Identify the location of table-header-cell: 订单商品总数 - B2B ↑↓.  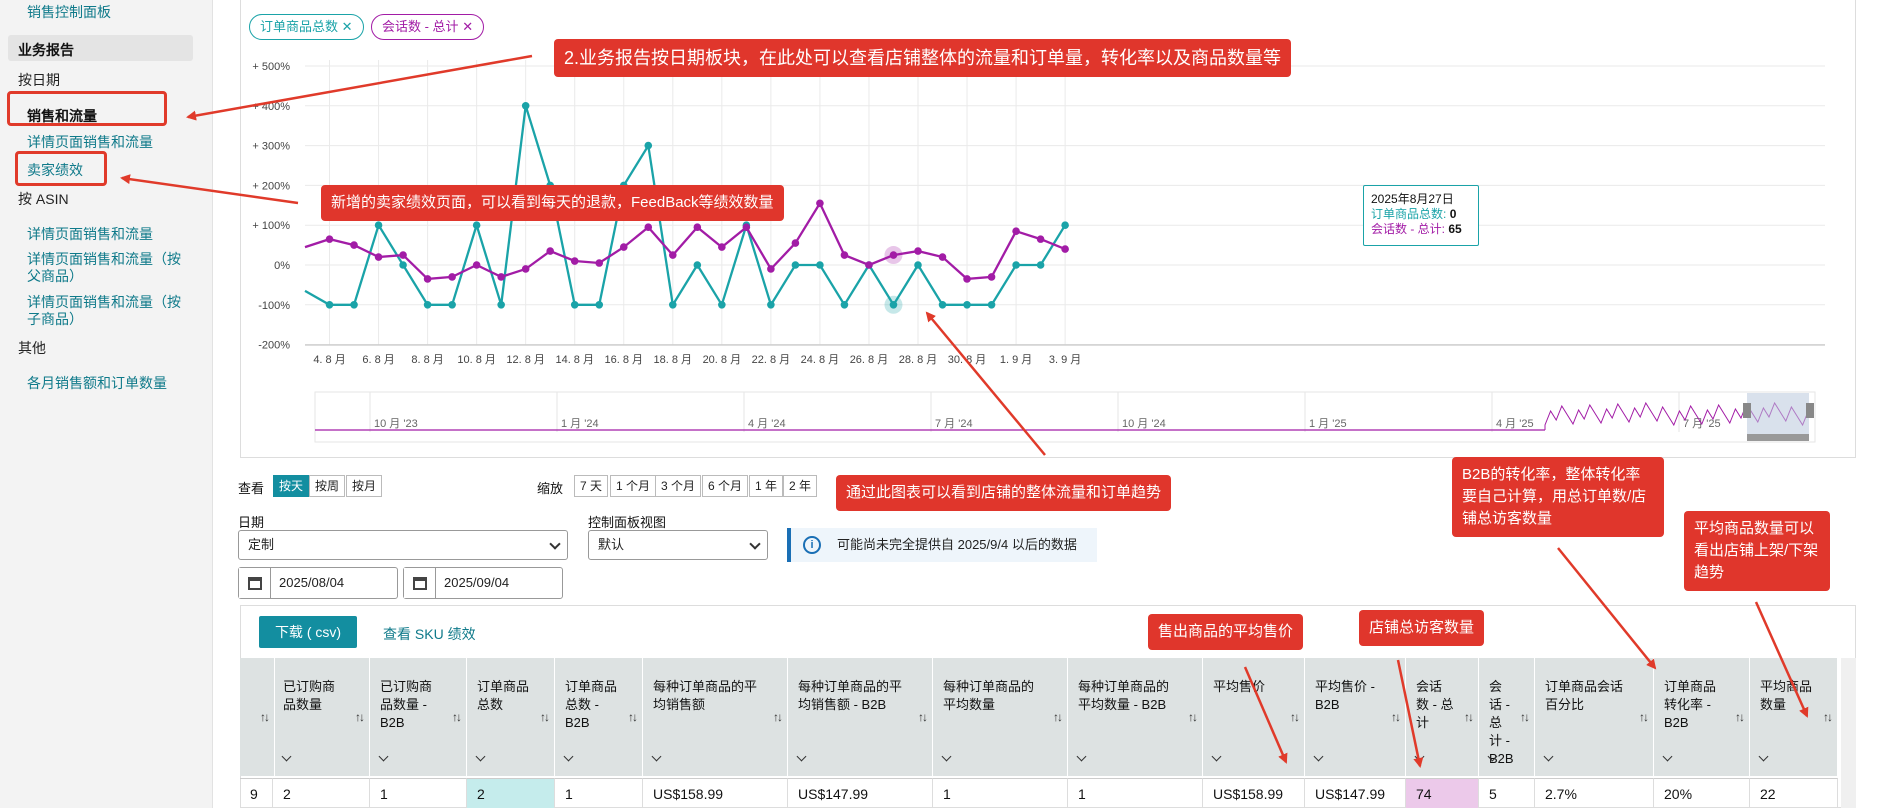
(599, 717).